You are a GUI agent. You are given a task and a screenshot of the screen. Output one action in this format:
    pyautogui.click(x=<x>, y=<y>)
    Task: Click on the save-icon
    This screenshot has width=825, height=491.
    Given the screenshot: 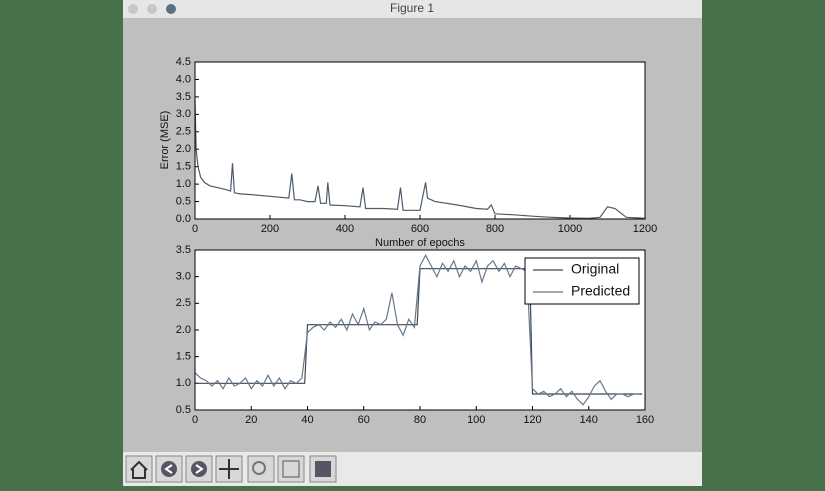 What is the action you would take?
    pyautogui.click(x=323, y=469)
    